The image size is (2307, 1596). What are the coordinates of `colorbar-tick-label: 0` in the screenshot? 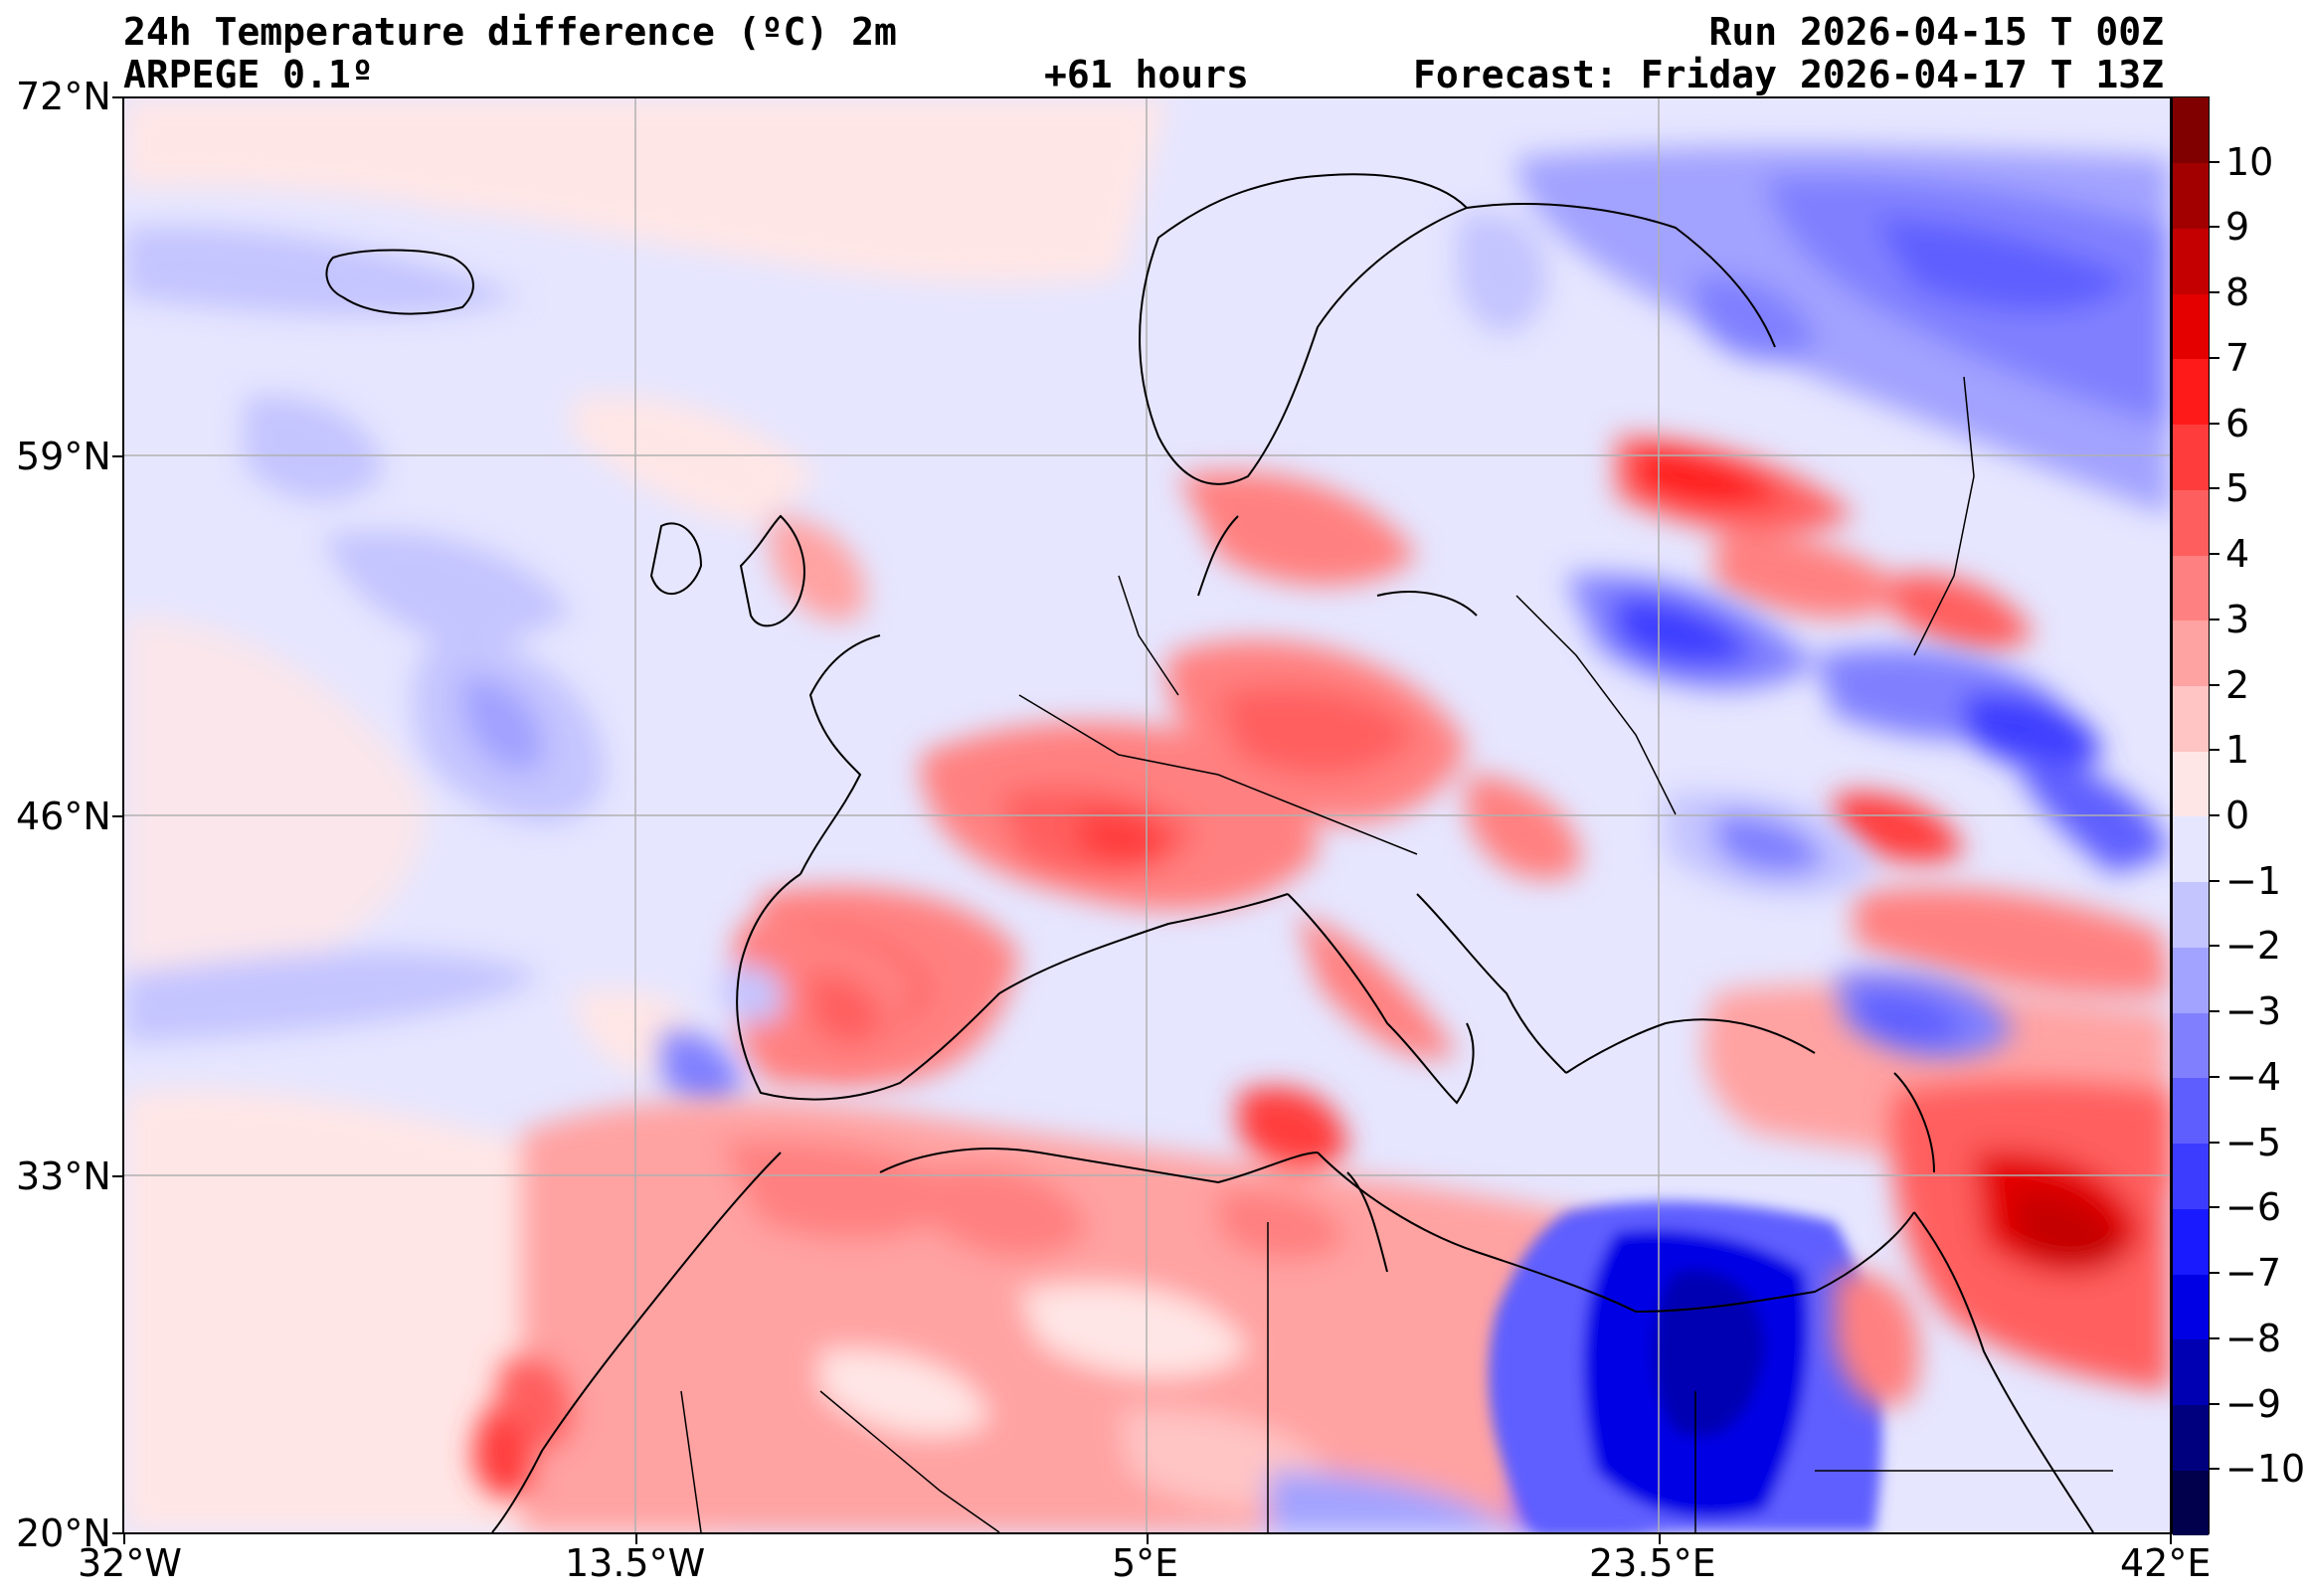 It's located at (2237, 816).